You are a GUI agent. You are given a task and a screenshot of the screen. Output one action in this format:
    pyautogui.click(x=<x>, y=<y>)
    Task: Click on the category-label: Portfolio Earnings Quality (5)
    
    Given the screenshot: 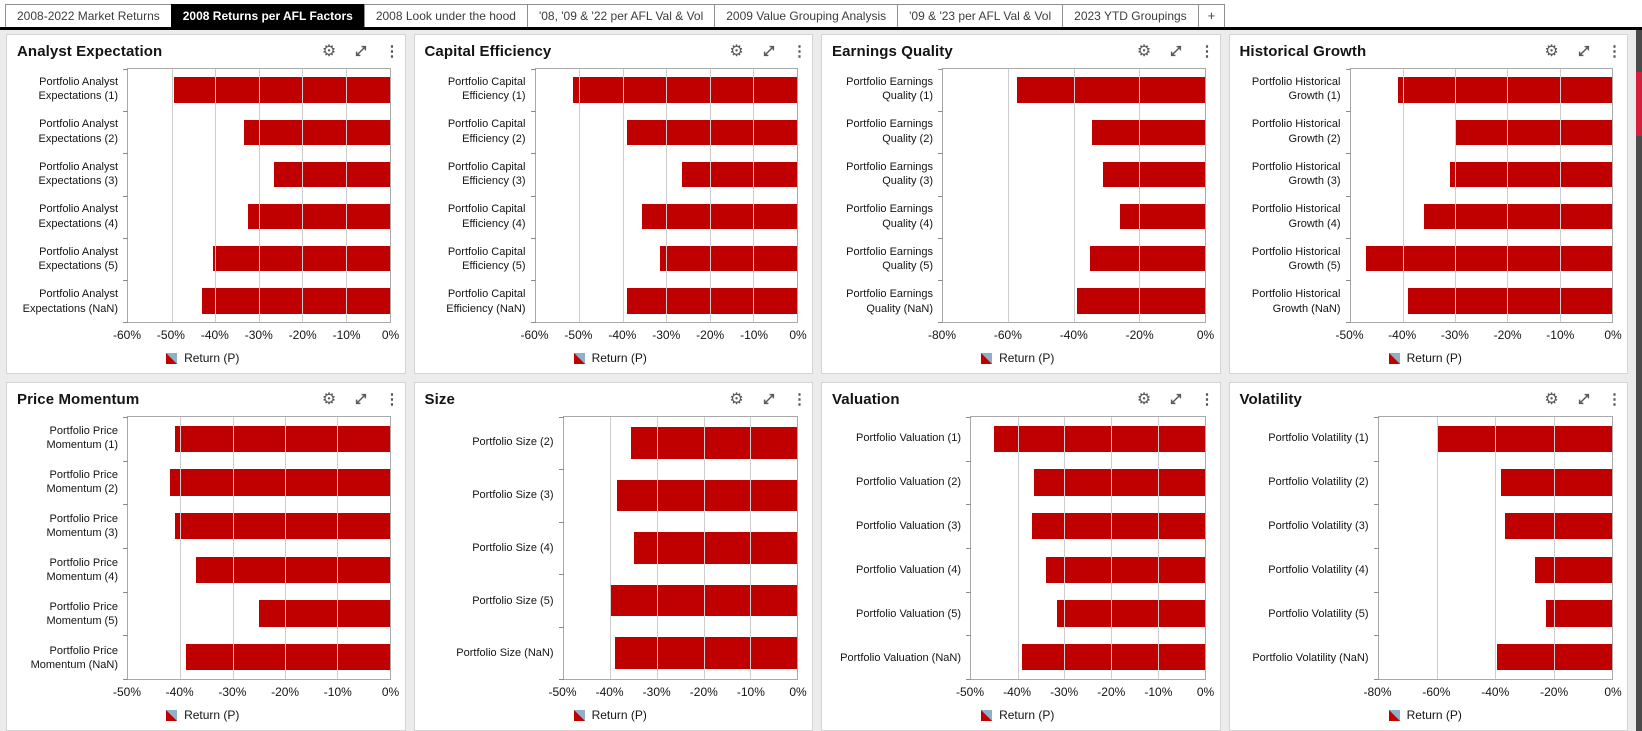 What is the action you would take?
    pyautogui.click(x=889, y=259)
    